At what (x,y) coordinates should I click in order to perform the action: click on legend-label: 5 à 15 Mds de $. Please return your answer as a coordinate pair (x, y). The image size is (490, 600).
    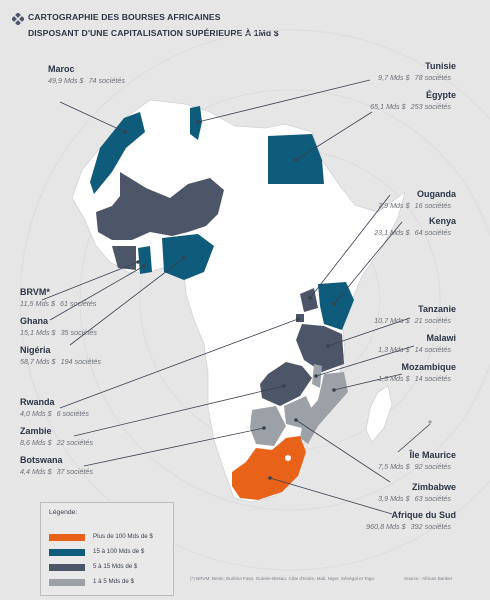
    Looking at the image, I should click on (115, 566).